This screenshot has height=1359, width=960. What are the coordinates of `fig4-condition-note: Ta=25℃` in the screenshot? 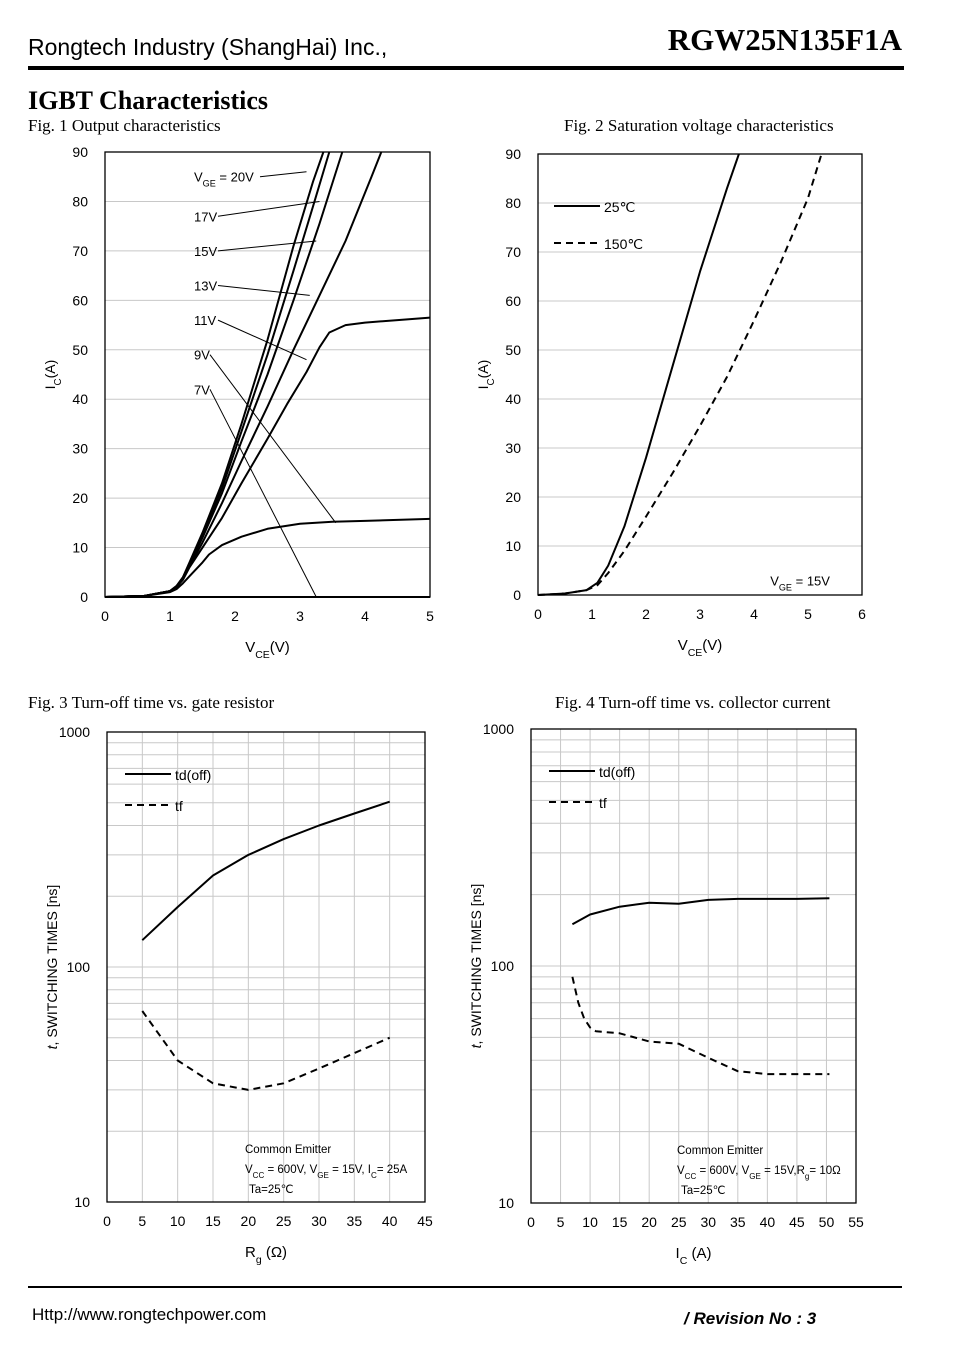 It's located at (703, 1191).